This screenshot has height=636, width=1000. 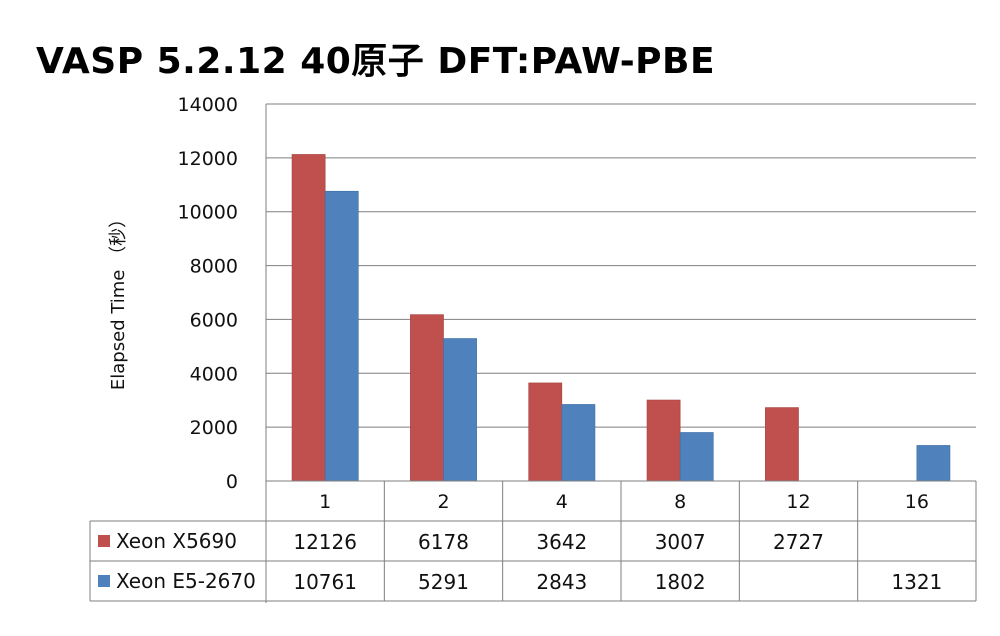 What do you see at coordinates (680, 502) in the screenshot?
I see `x-tick-label: 8` at bounding box center [680, 502].